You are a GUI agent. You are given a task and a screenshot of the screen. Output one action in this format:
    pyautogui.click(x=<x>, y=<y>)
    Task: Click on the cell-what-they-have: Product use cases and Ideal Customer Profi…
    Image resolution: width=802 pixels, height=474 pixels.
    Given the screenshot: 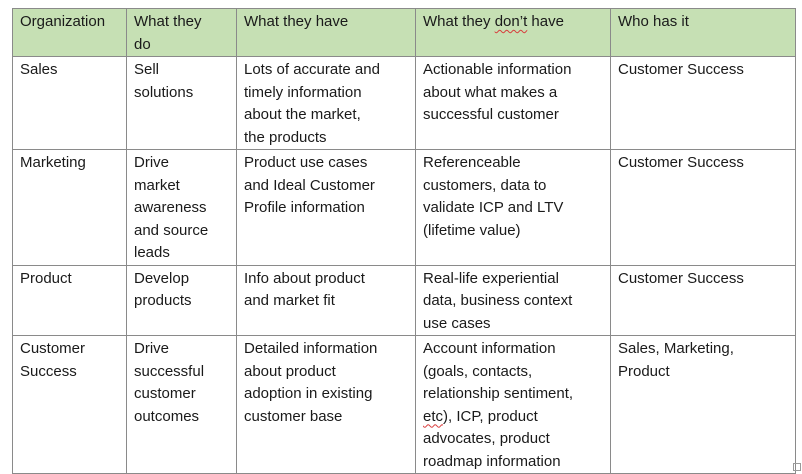 What is the action you would take?
    pyautogui.click(x=326, y=207)
    